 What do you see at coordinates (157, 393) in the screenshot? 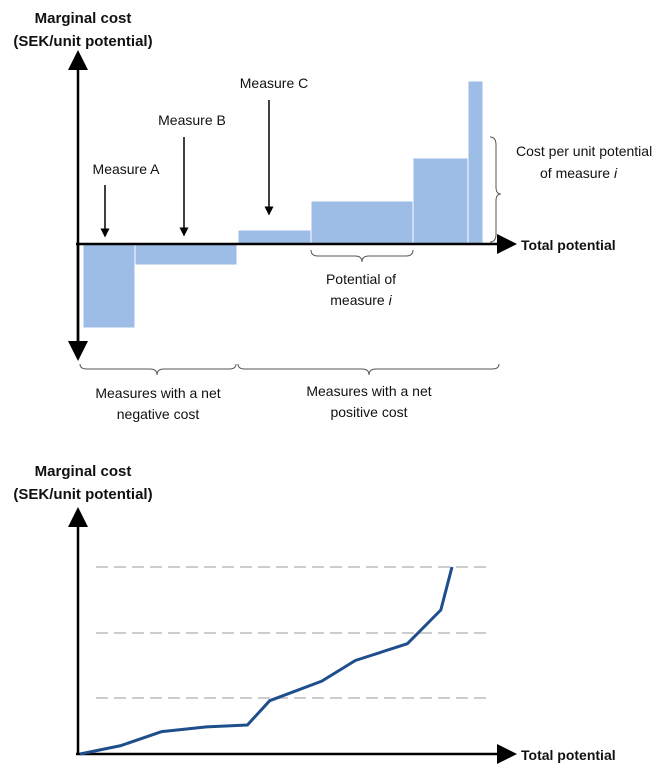
I see `negative-cost-label-line1: Measures with a net` at bounding box center [157, 393].